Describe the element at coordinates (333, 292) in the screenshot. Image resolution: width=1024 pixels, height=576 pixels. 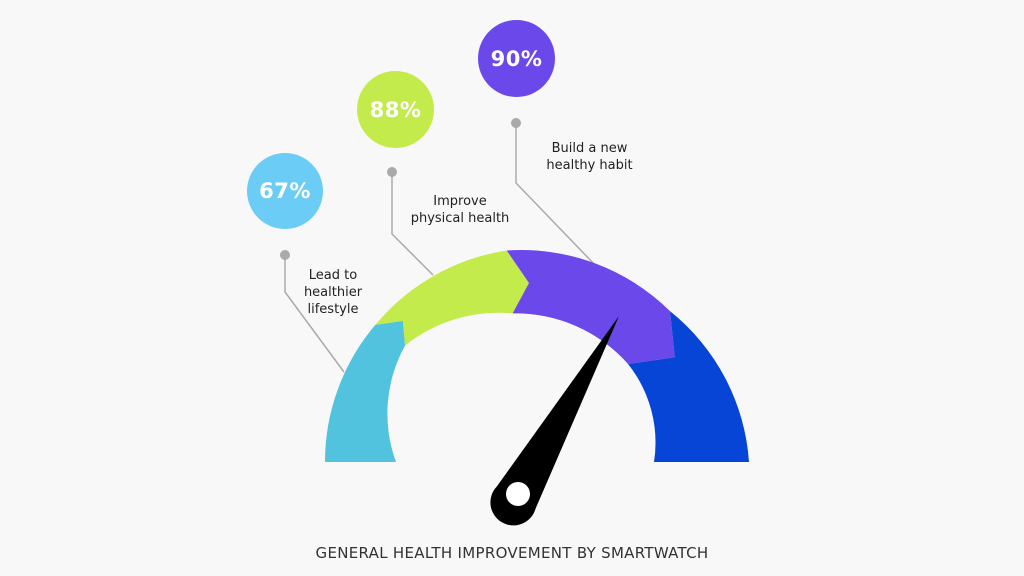
I see `callout-text-1: Lead to healthier lifestyle` at that location.